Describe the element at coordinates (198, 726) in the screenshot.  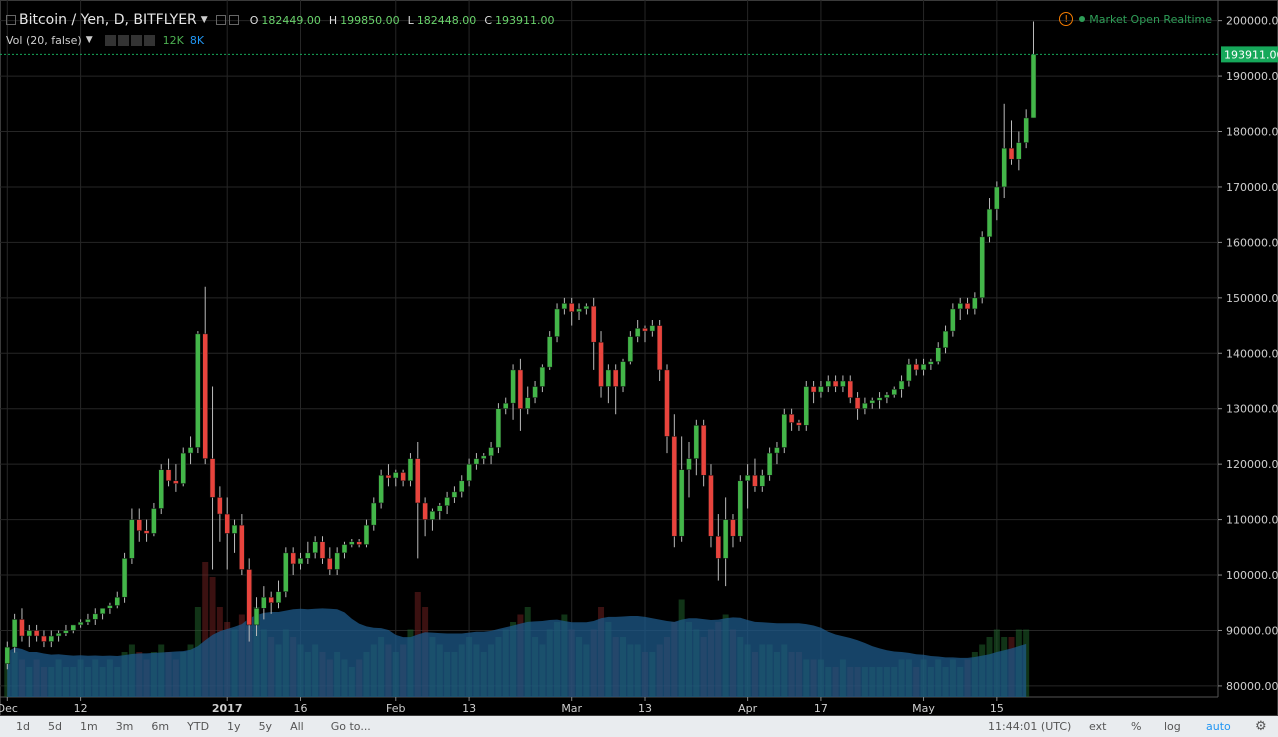
I see `range-ytd-button: YTD` at that location.